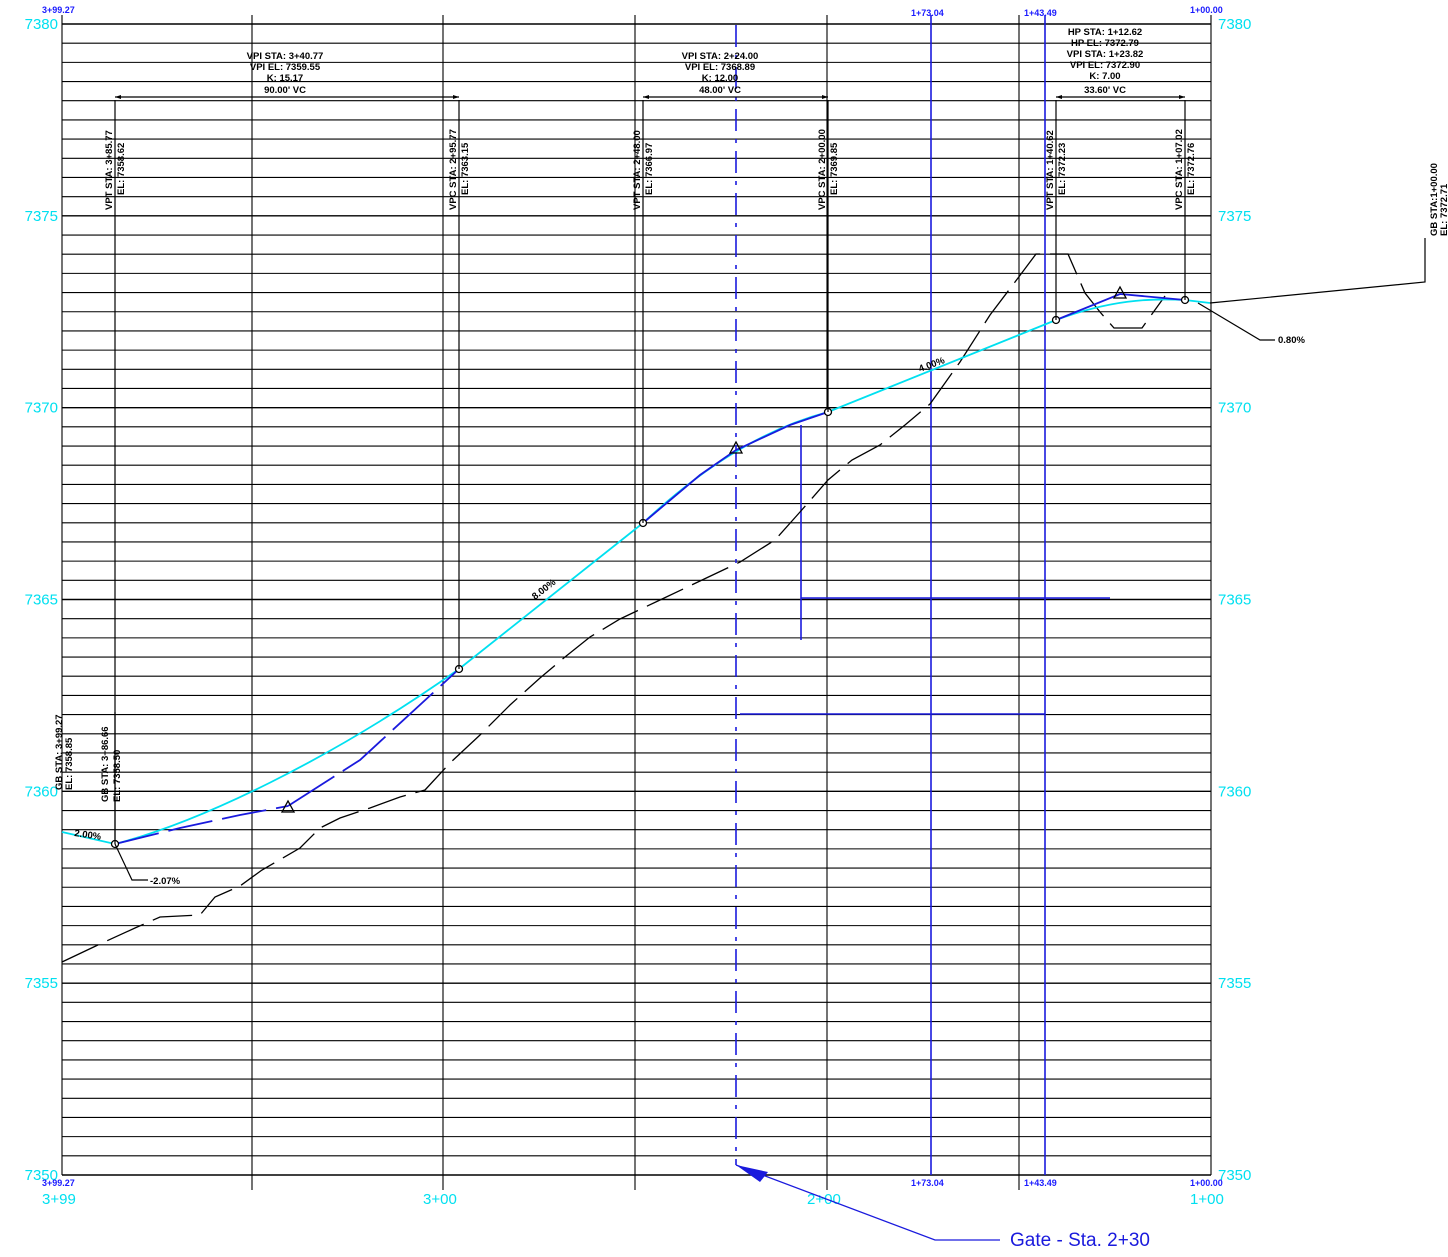 This screenshot has height=1257, width=1448. What do you see at coordinates (1105, 65) in the screenshot?
I see `svg-text: VPI EL: 7372.90` at bounding box center [1105, 65].